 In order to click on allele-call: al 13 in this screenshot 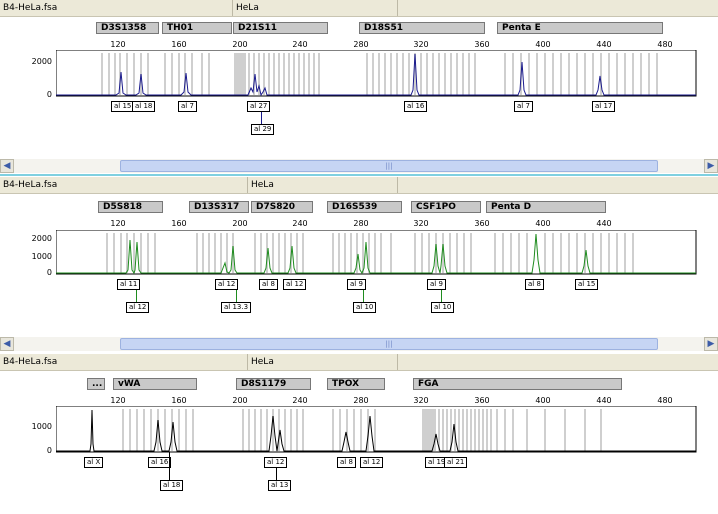, I will do `click(280, 485)`.